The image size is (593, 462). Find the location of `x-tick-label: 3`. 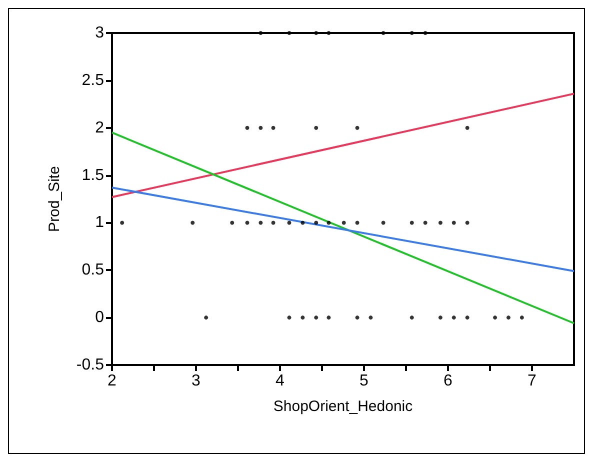

x-tick-label: 3 is located at coordinates (196, 381).